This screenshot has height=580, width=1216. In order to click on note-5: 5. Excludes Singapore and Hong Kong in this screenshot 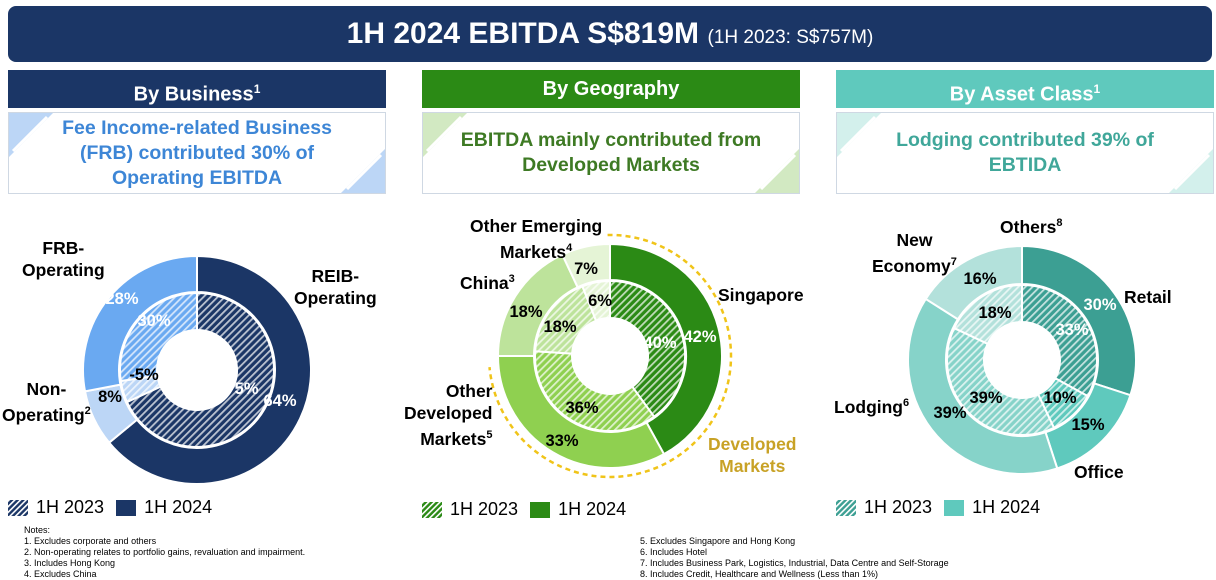, I will do `click(718, 541)`.